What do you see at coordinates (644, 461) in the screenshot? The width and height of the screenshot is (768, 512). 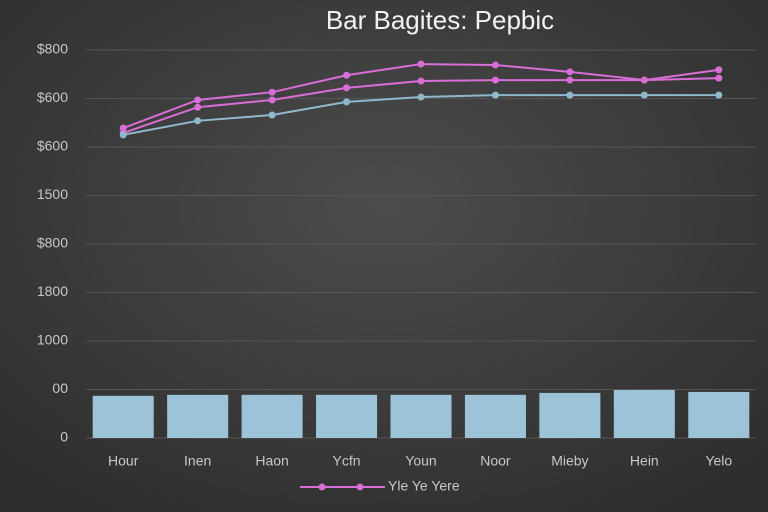 I see `x-tick-label: Hein` at bounding box center [644, 461].